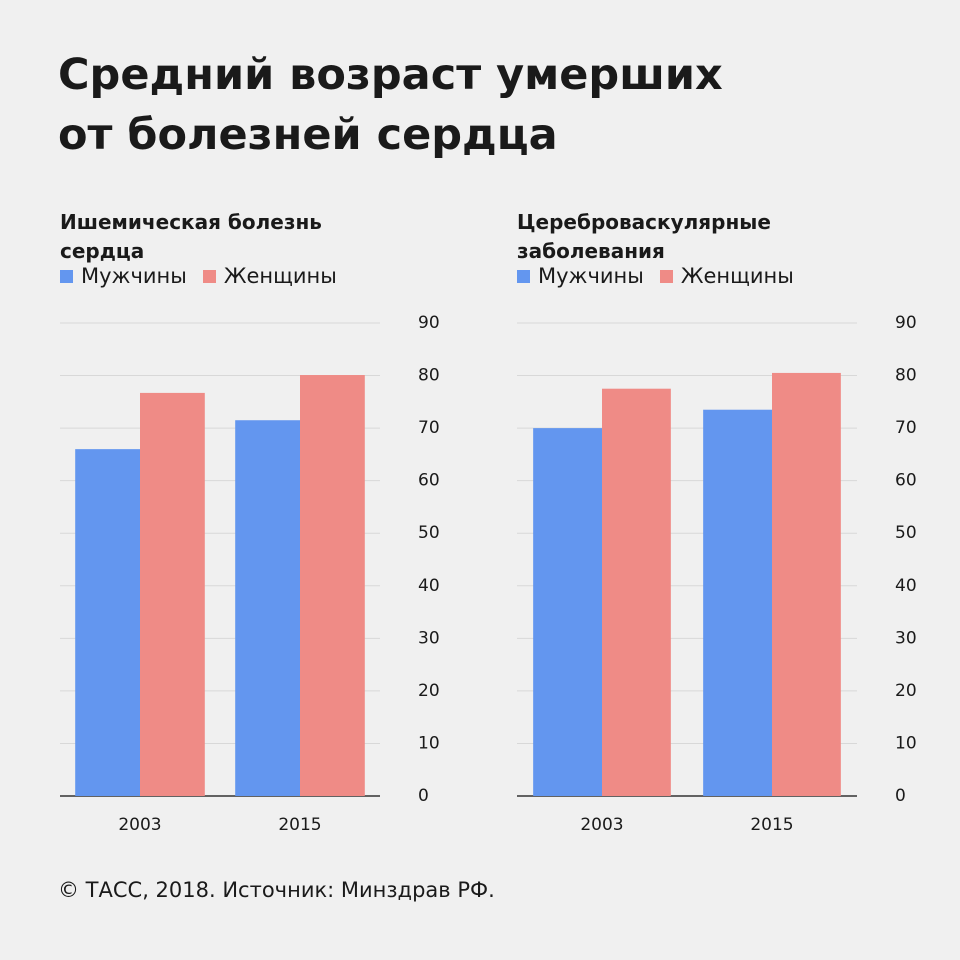  I want to click on chart-title: Ишемическая болезнь сердца, so click(191, 236).